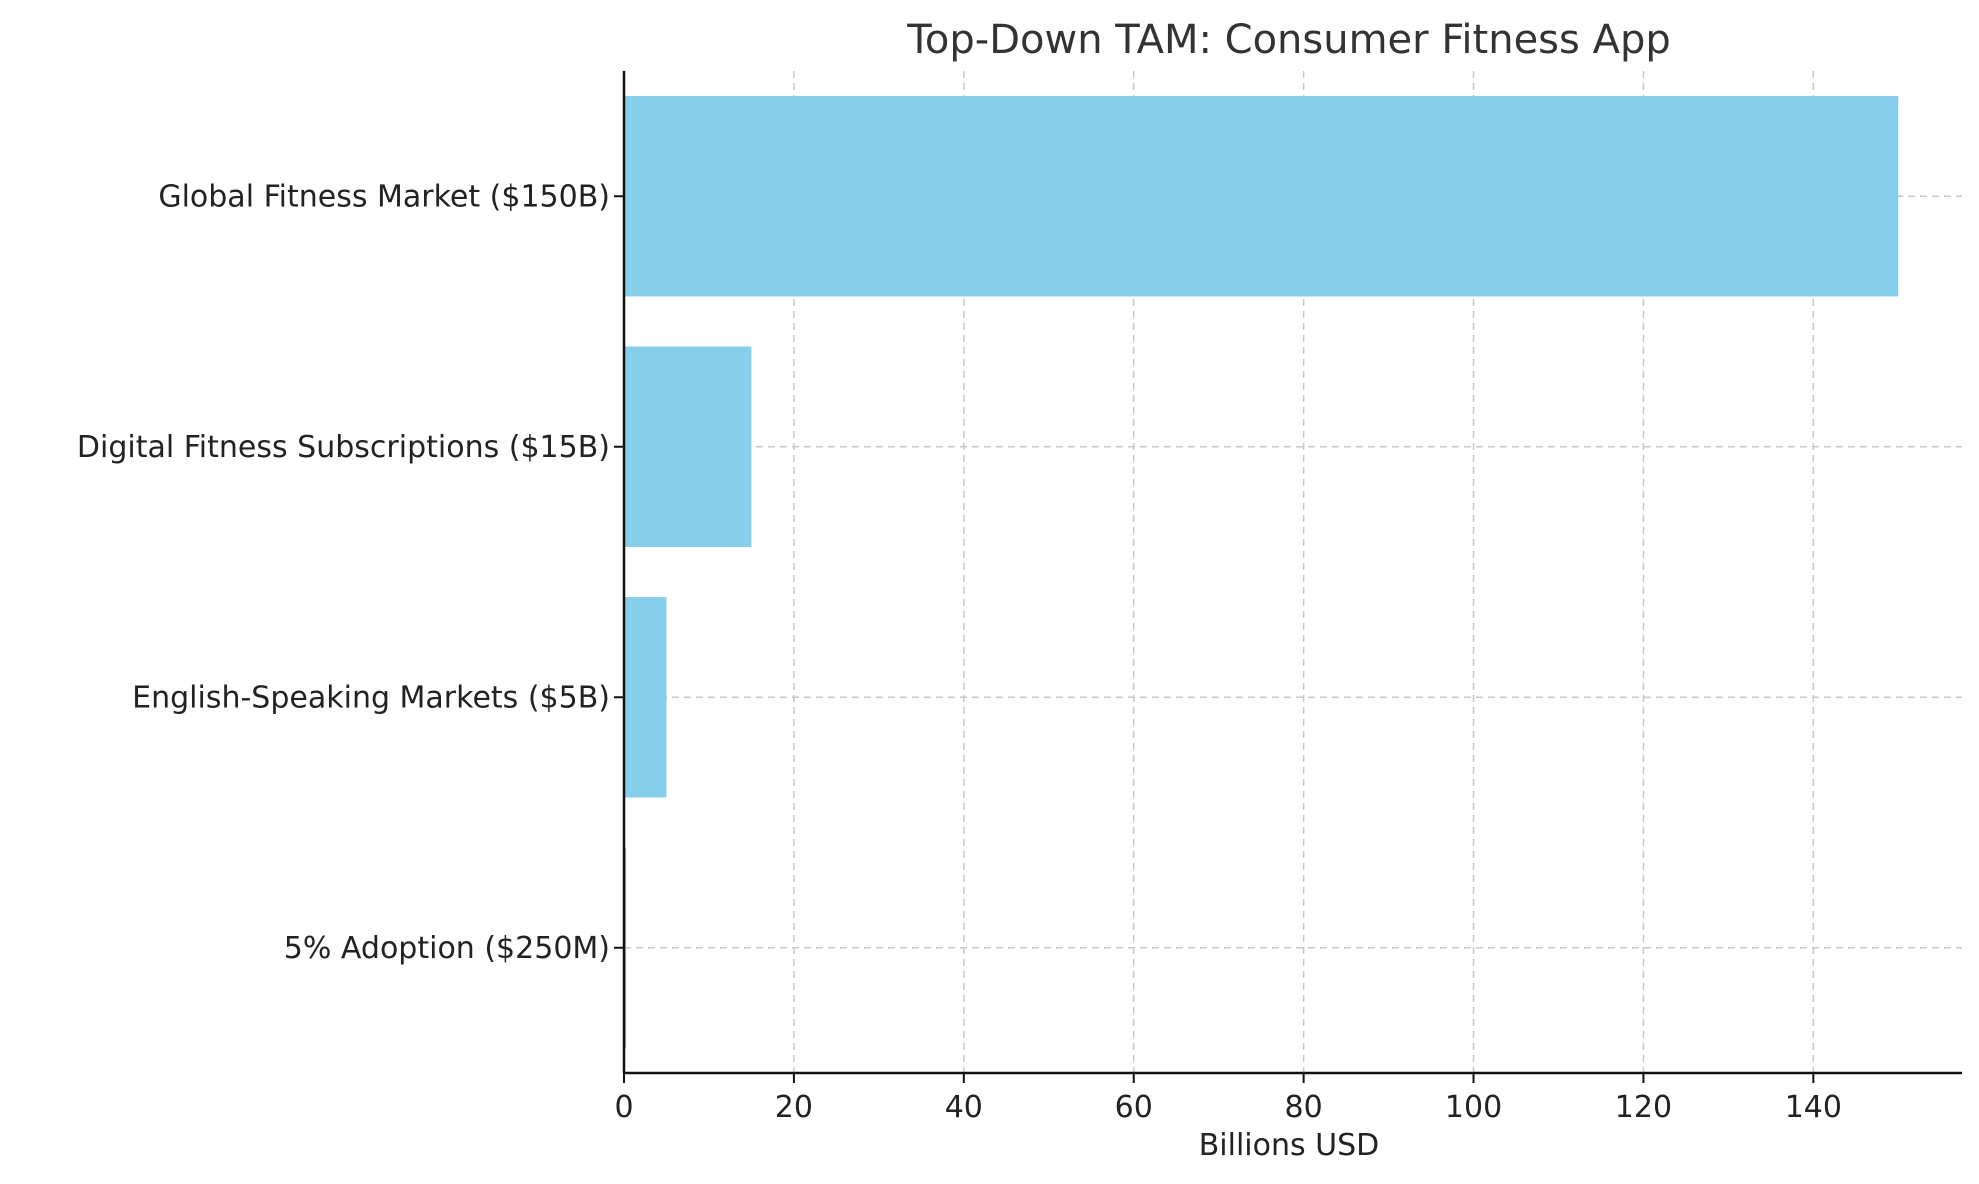 This screenshot has width=1979, height=1184. Describe the element at coordinates (447, 948) in the screenshot. I see `y-tick-label: 5% Adoption ($250M)` at that location.